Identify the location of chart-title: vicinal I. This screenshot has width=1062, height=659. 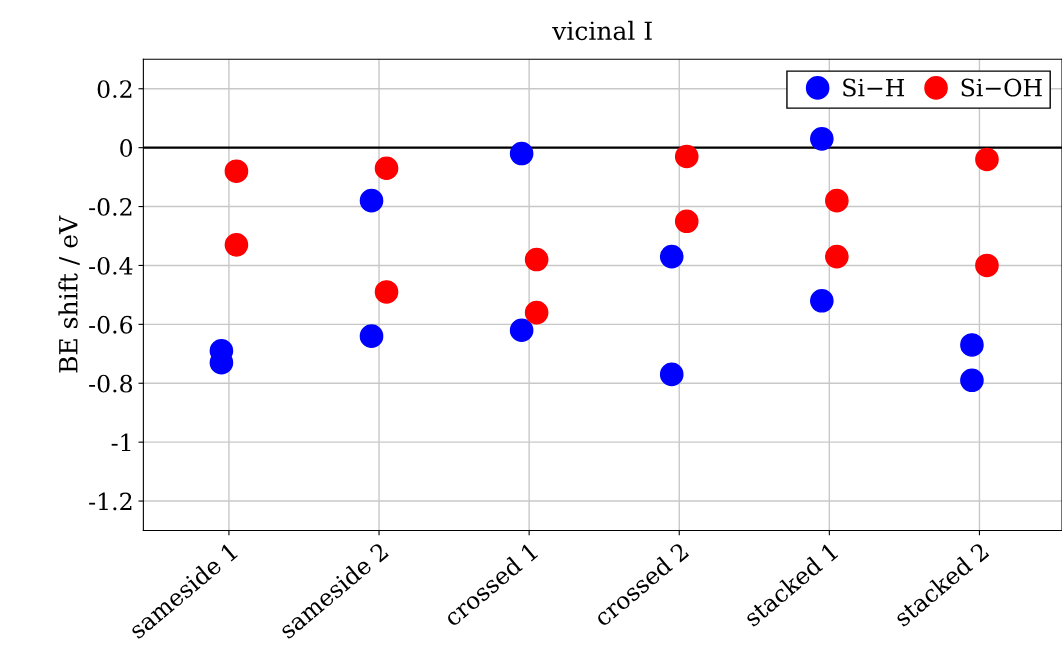
(602, 30).